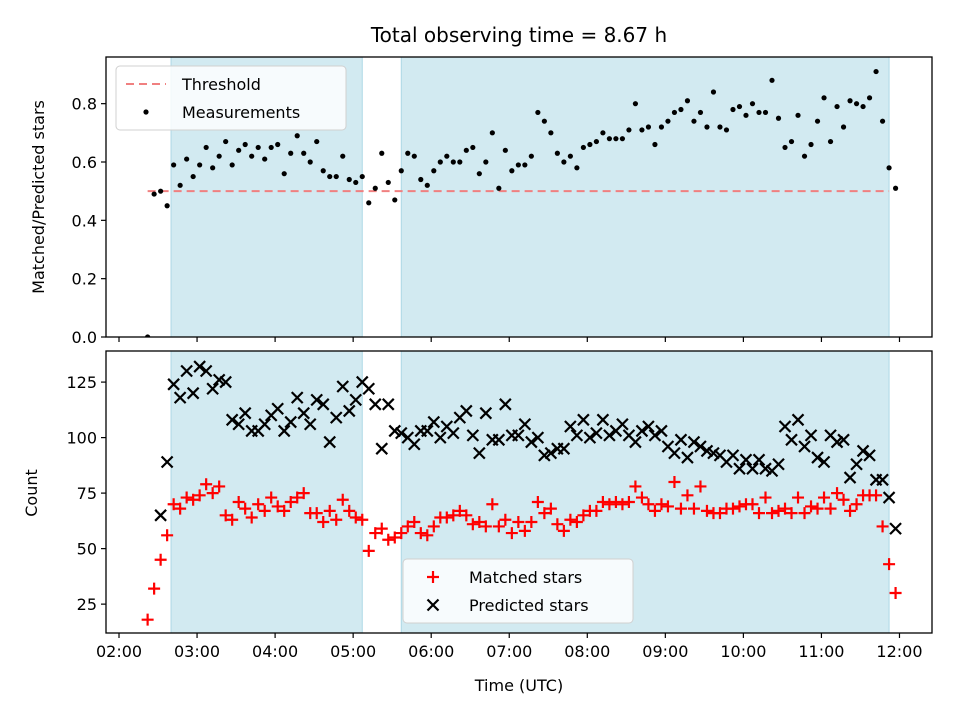  What do you see at coordinates (518, 685) in the screenshot?
I see `x-axis-label: Time (UTC)` at bounding box center [518, 685].